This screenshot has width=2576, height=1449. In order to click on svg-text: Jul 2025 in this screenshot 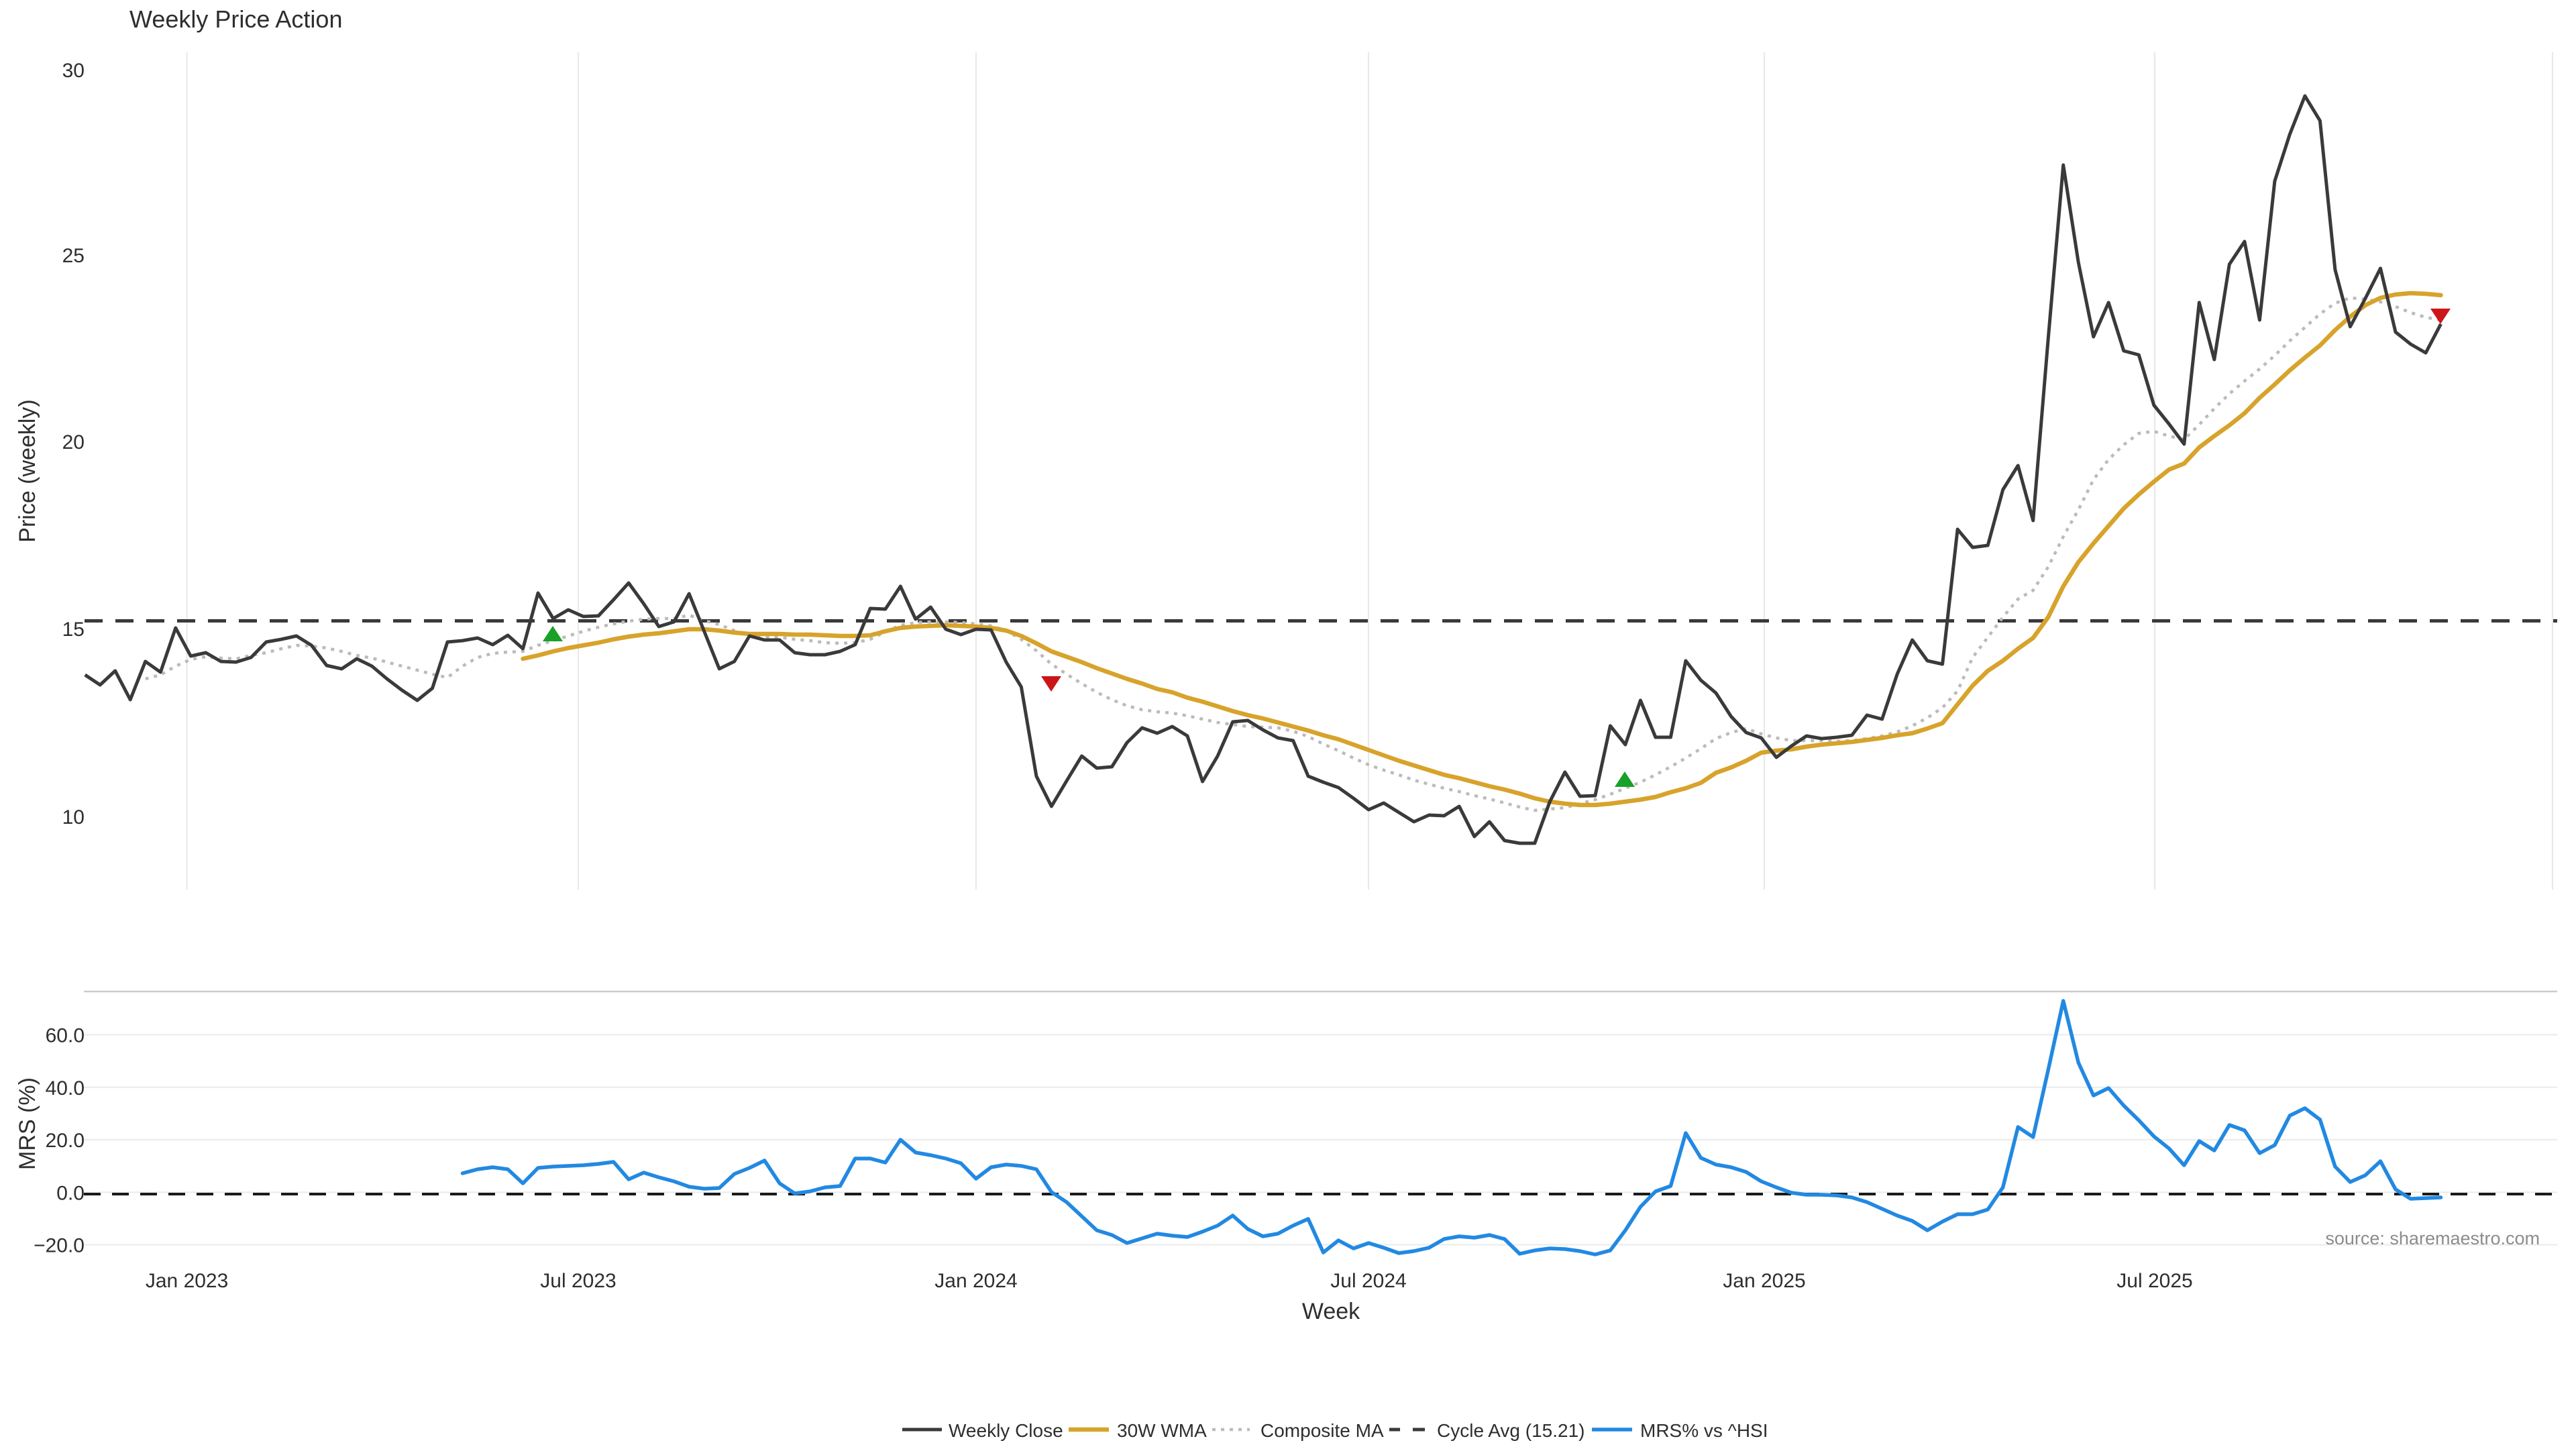, I will do `click(2154, 1281)`.